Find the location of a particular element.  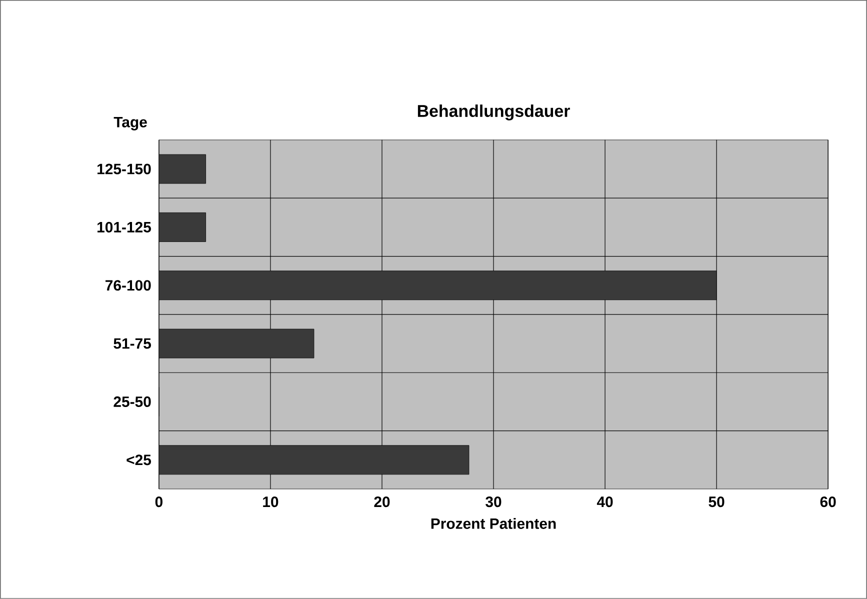

y-tick-label: 125-150 is located at coordinates (124, 169).